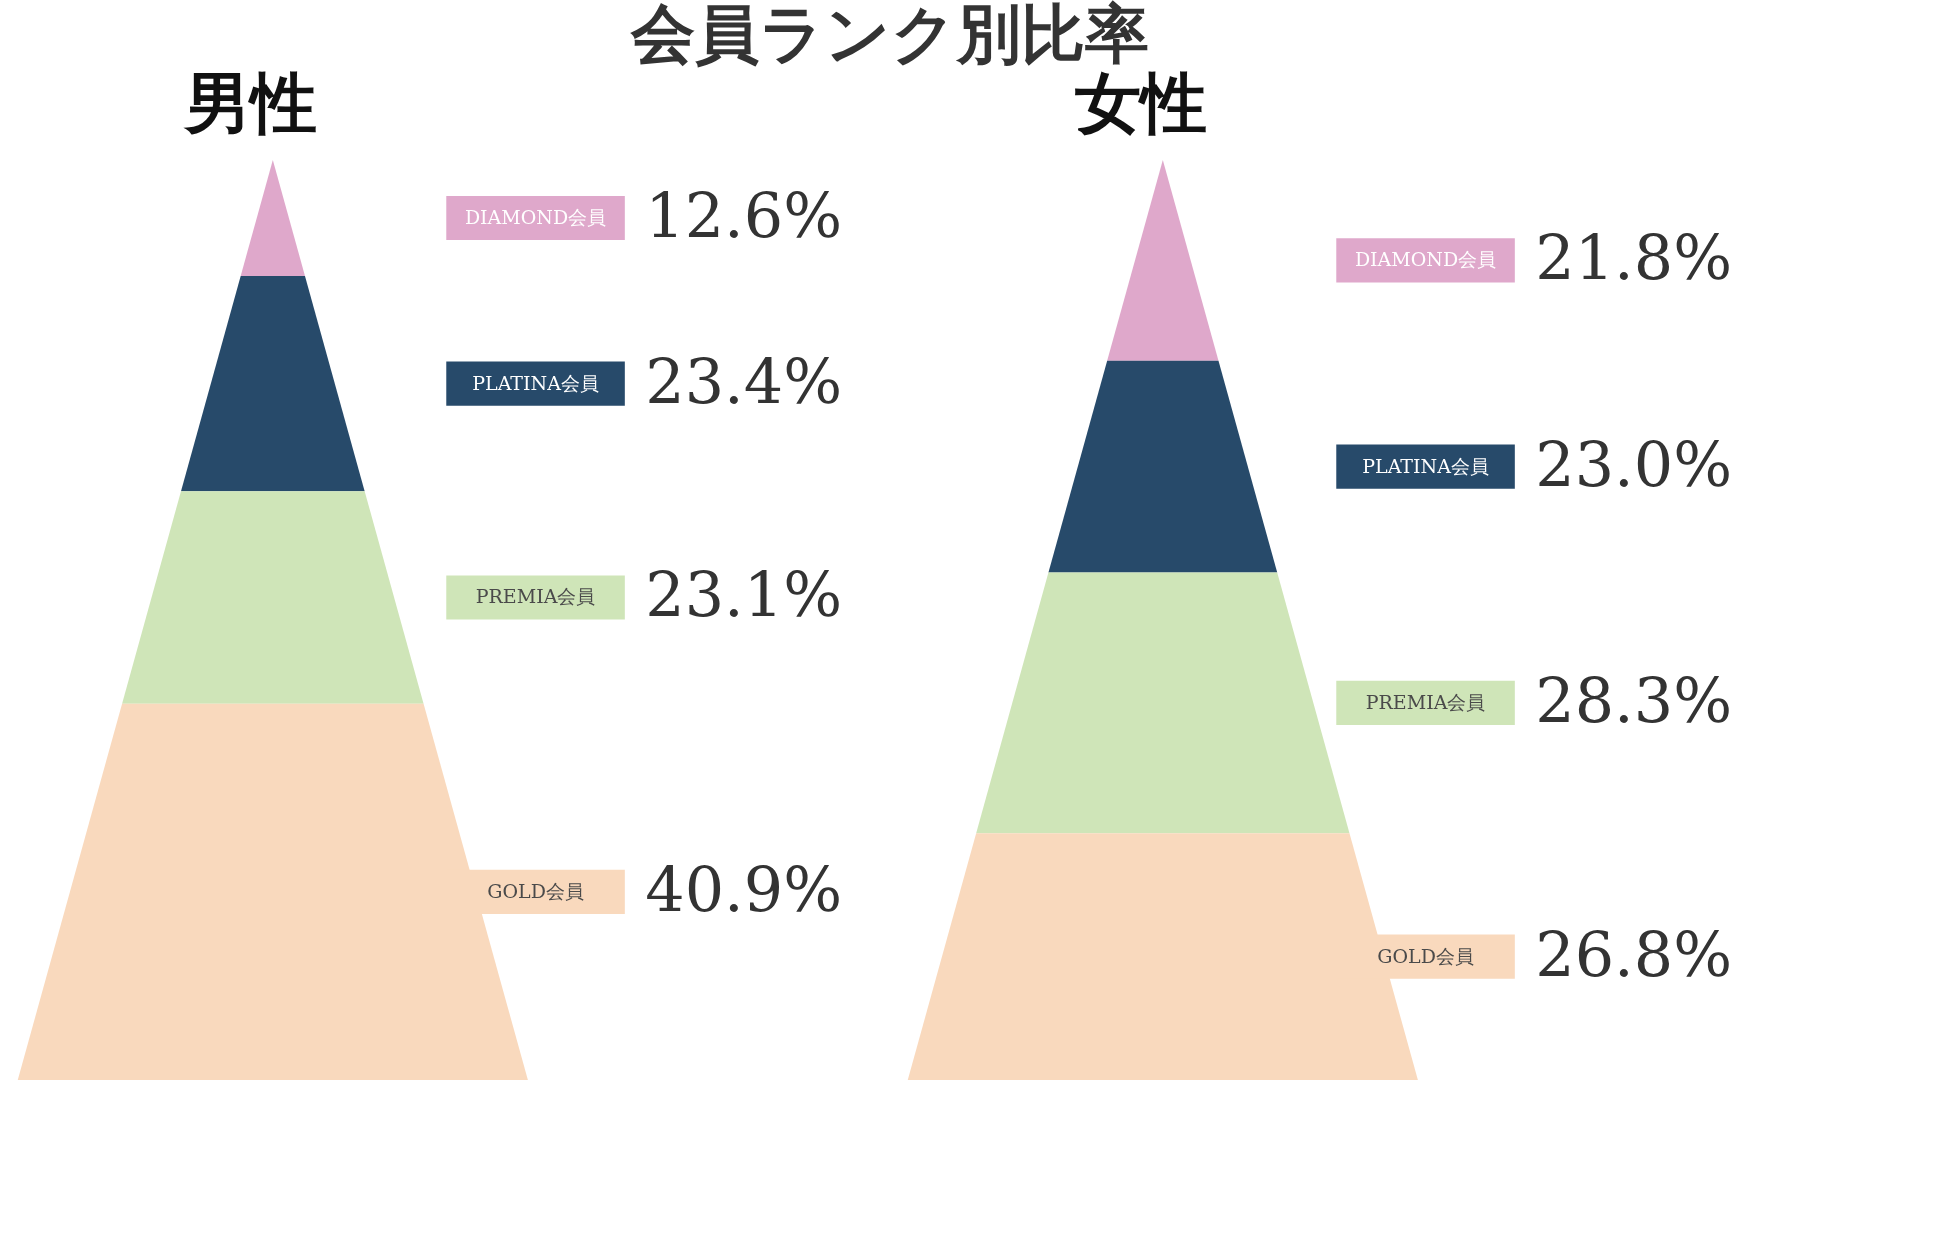 The width and height of the screenshot is (1950, 1251). What do you see at coordinates (1634, 954) in the screenshot?
I see `data-label: 26.8%` at bounding box center [1634, 954].